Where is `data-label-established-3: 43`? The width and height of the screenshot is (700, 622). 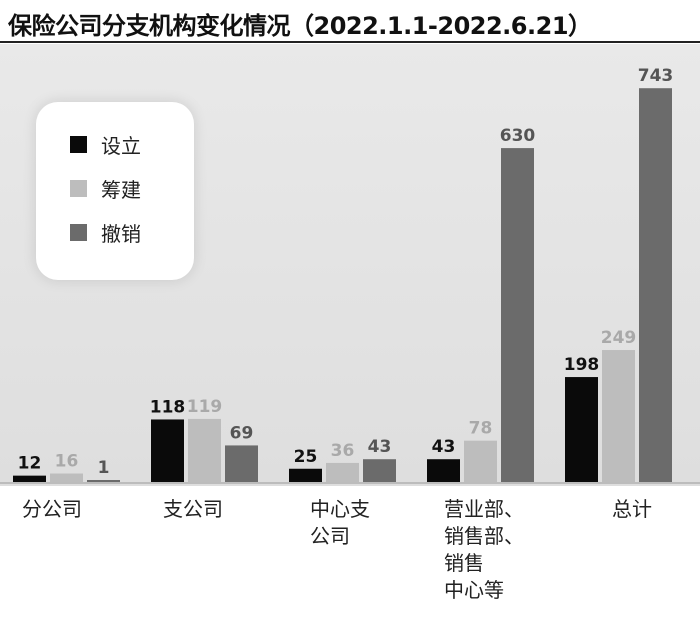 data-label-established-3: 43 is located at coordinates (444, 447).